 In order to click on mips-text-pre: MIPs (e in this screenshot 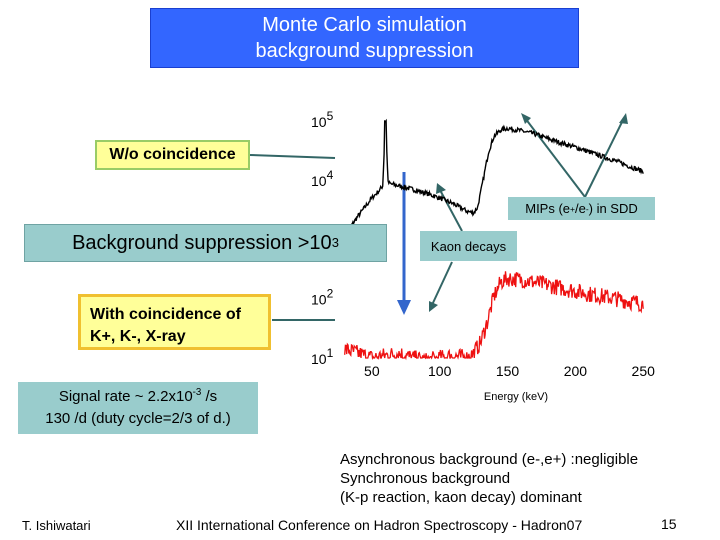, I will do `click(548, 208)`.